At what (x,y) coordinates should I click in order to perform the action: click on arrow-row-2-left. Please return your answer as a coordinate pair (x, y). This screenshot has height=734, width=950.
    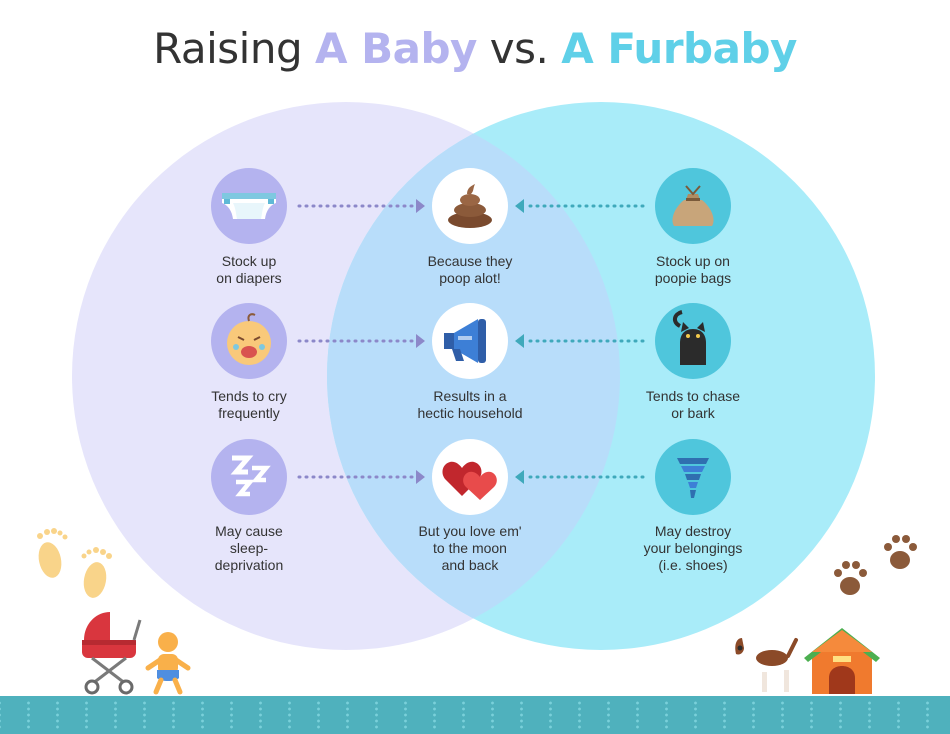
    Looking at the image, I should click on (361, 341).